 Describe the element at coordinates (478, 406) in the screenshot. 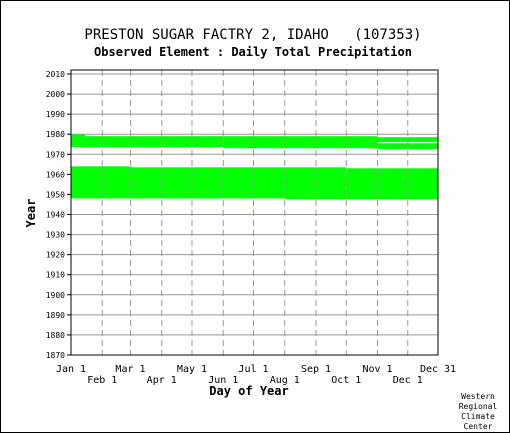

I see `credit-line: Regional` at that location.